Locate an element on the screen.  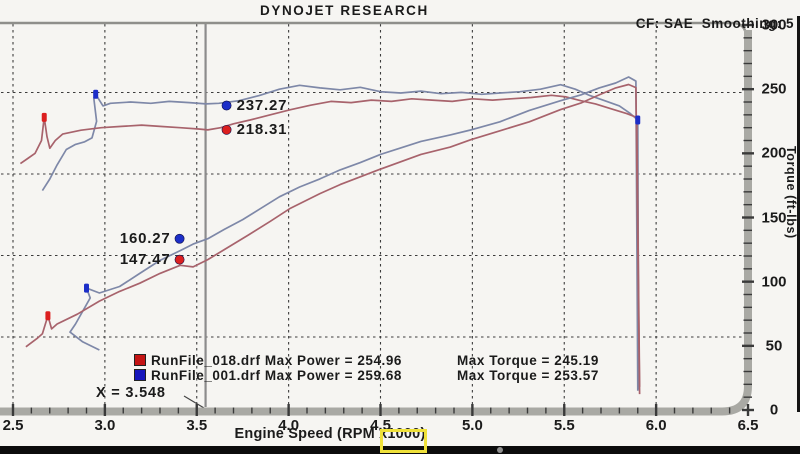
screen-edge-sliver is located at coordinates (798, 214).